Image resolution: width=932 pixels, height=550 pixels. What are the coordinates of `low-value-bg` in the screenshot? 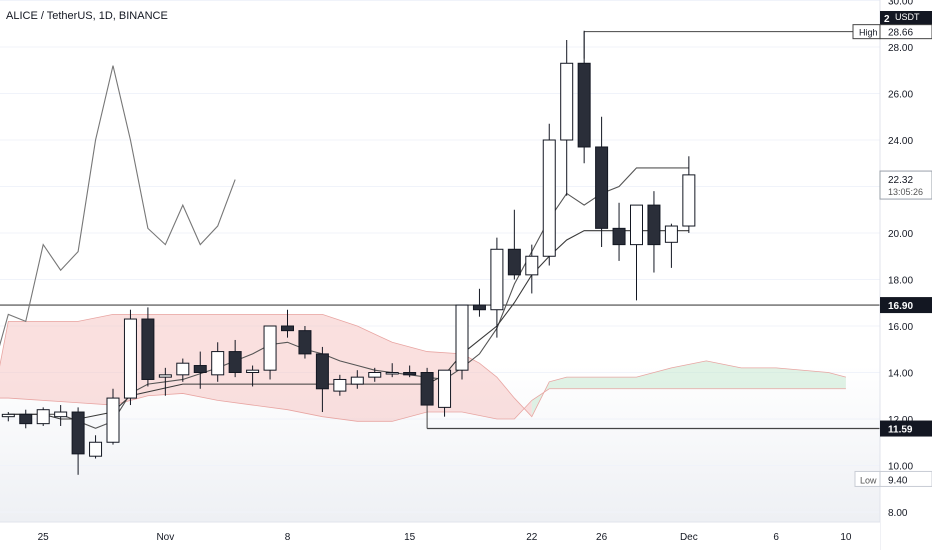 It's located at (905, 478).